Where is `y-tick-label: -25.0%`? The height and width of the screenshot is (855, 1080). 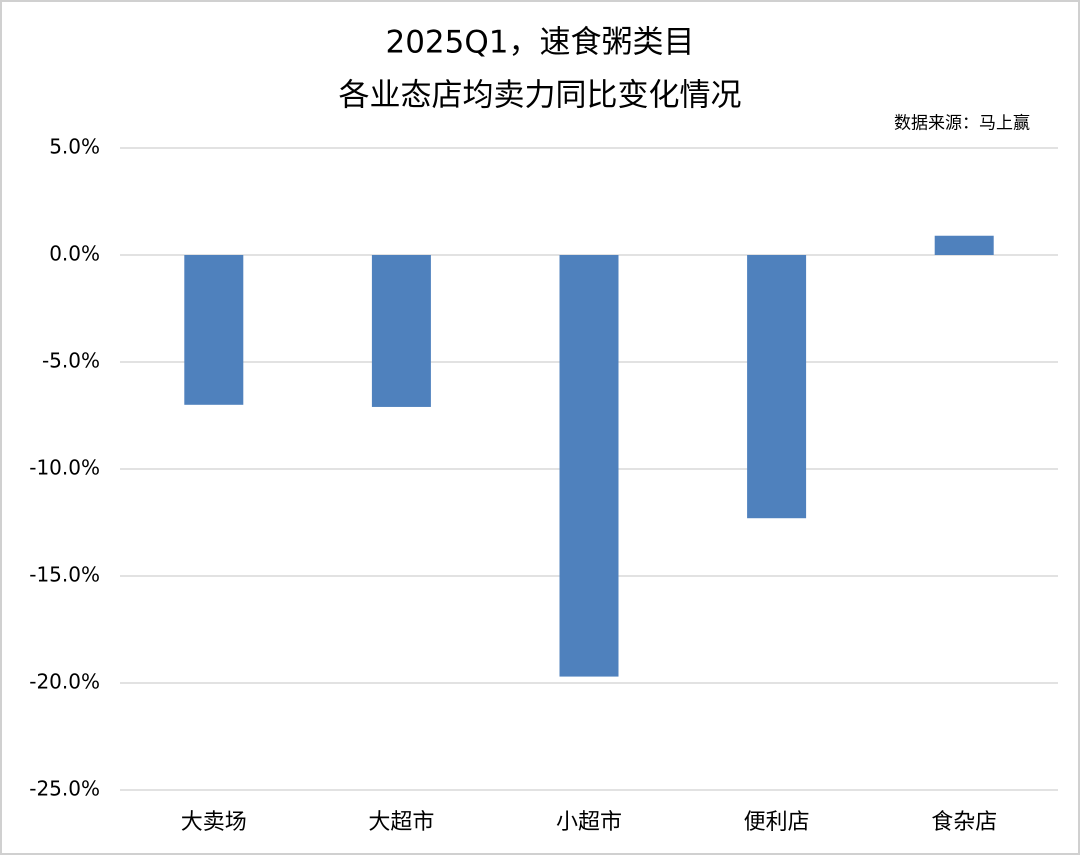
y-tick-label: -25.0% is located at coordinates (64, 789).